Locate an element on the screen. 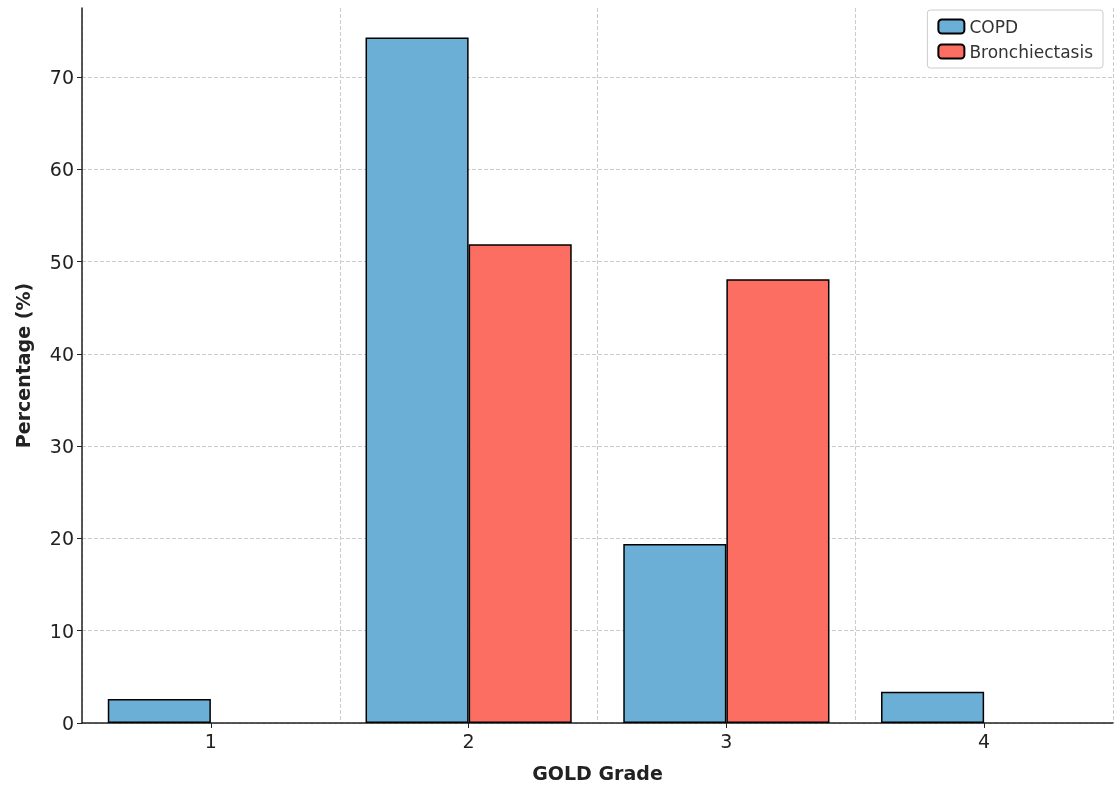  y-tick-label: 10 is located at coordinates (61, 630).